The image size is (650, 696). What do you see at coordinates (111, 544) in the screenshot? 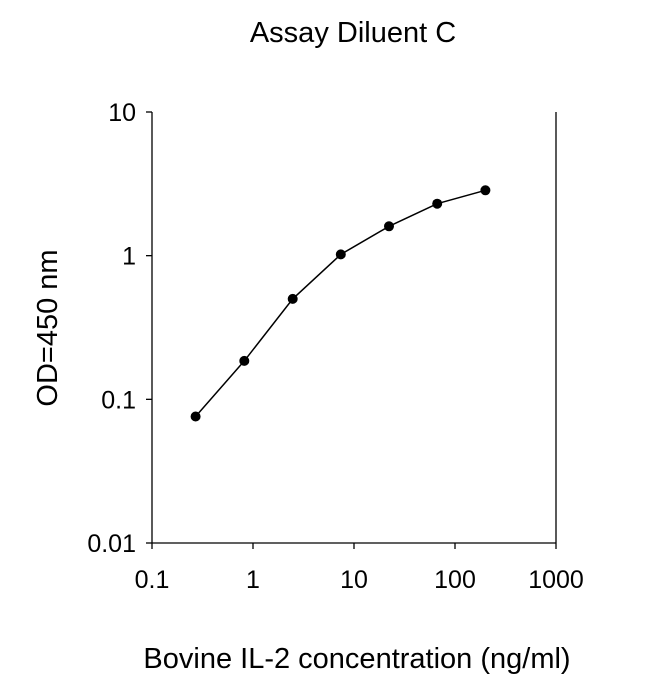
I see `y-tick-label: 0.01` at bounding box center [111, 544].